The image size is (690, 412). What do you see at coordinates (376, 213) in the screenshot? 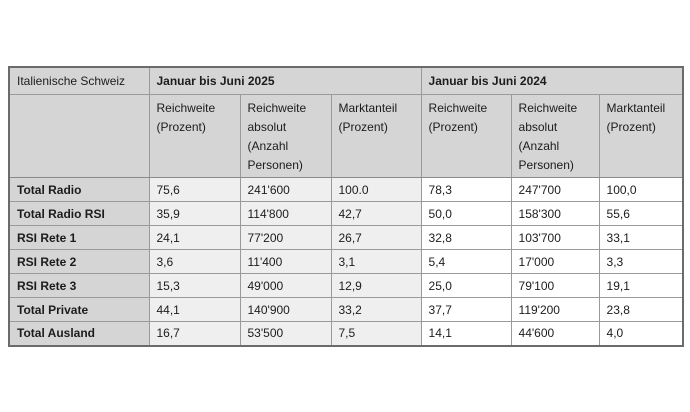
I see `data-cell: 42,7` at bounding box center [376, 213].